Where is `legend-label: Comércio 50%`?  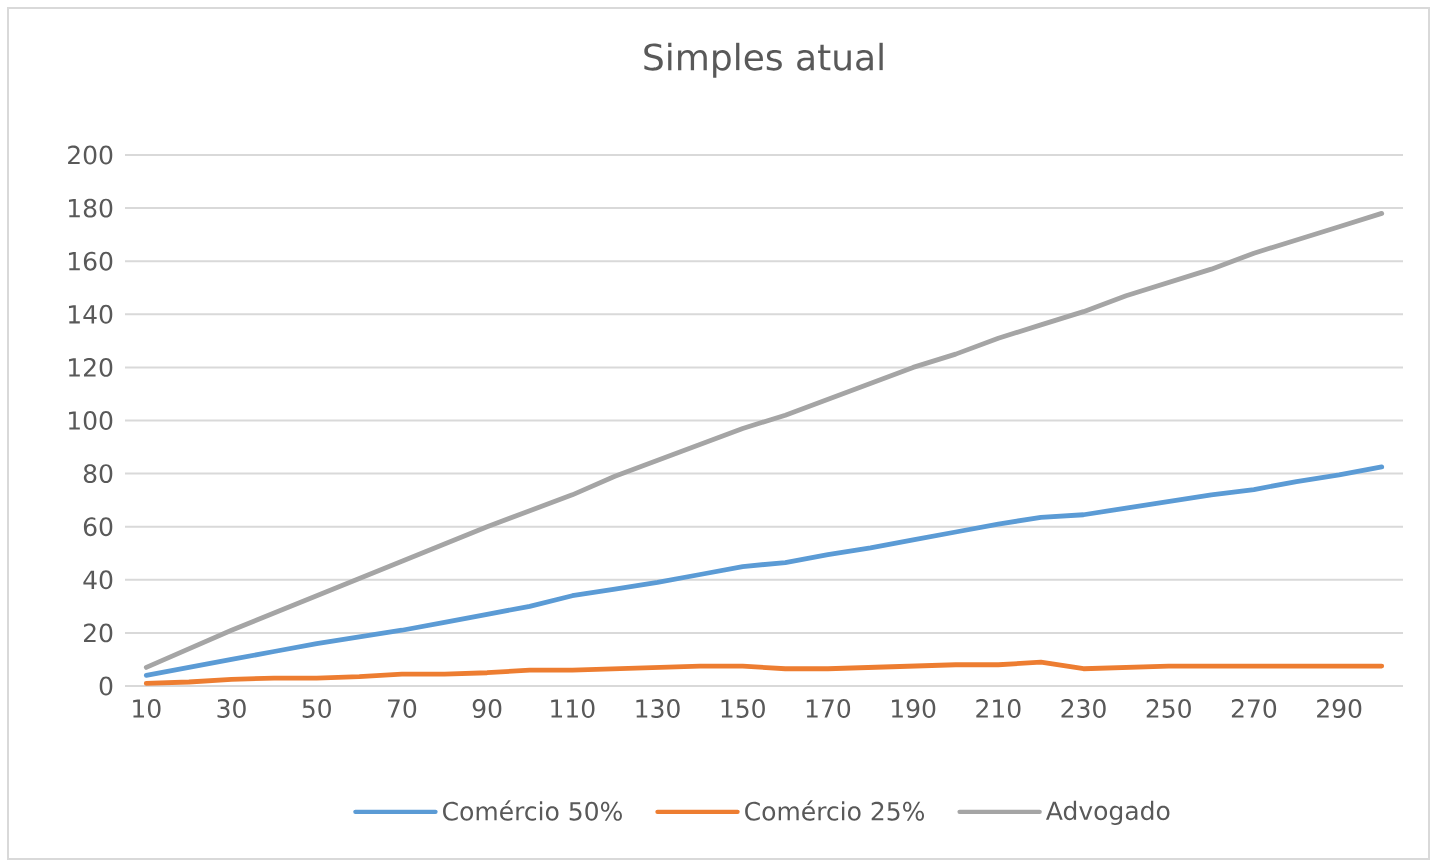 legend-label: Comércio 50% is located at coordinates (532, 810).